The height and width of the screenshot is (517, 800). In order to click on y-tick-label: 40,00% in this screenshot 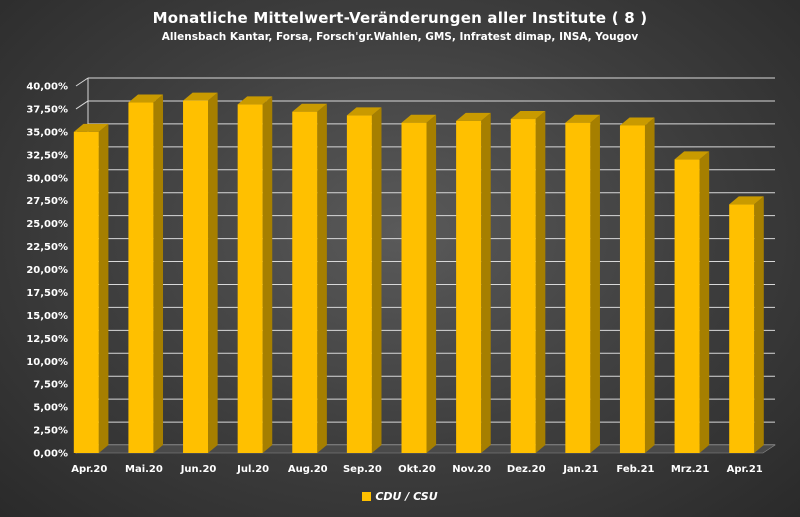, I will do `click(47, 87)`.